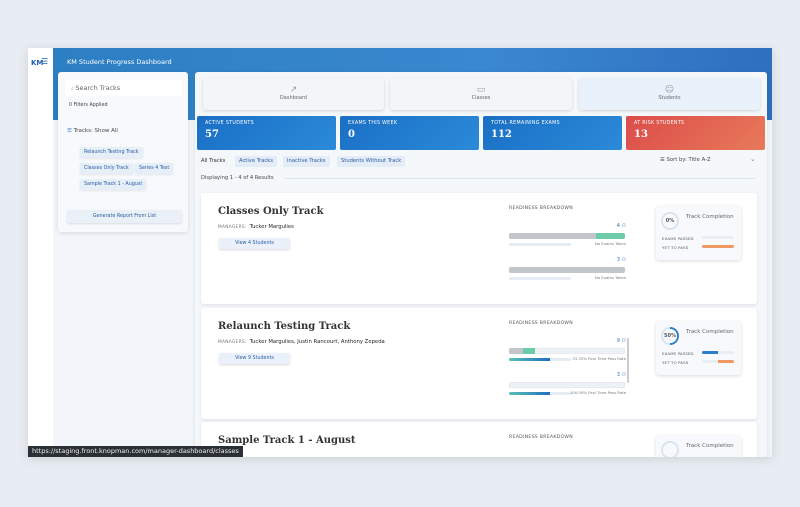 Image resolution: width=800 pixels, height=507 pixels. What do you see at coordinates (306, 161) in the screenshot?
I see `filter-tab-inactive: Inactive Tracks` at bounding box center [306, 161].